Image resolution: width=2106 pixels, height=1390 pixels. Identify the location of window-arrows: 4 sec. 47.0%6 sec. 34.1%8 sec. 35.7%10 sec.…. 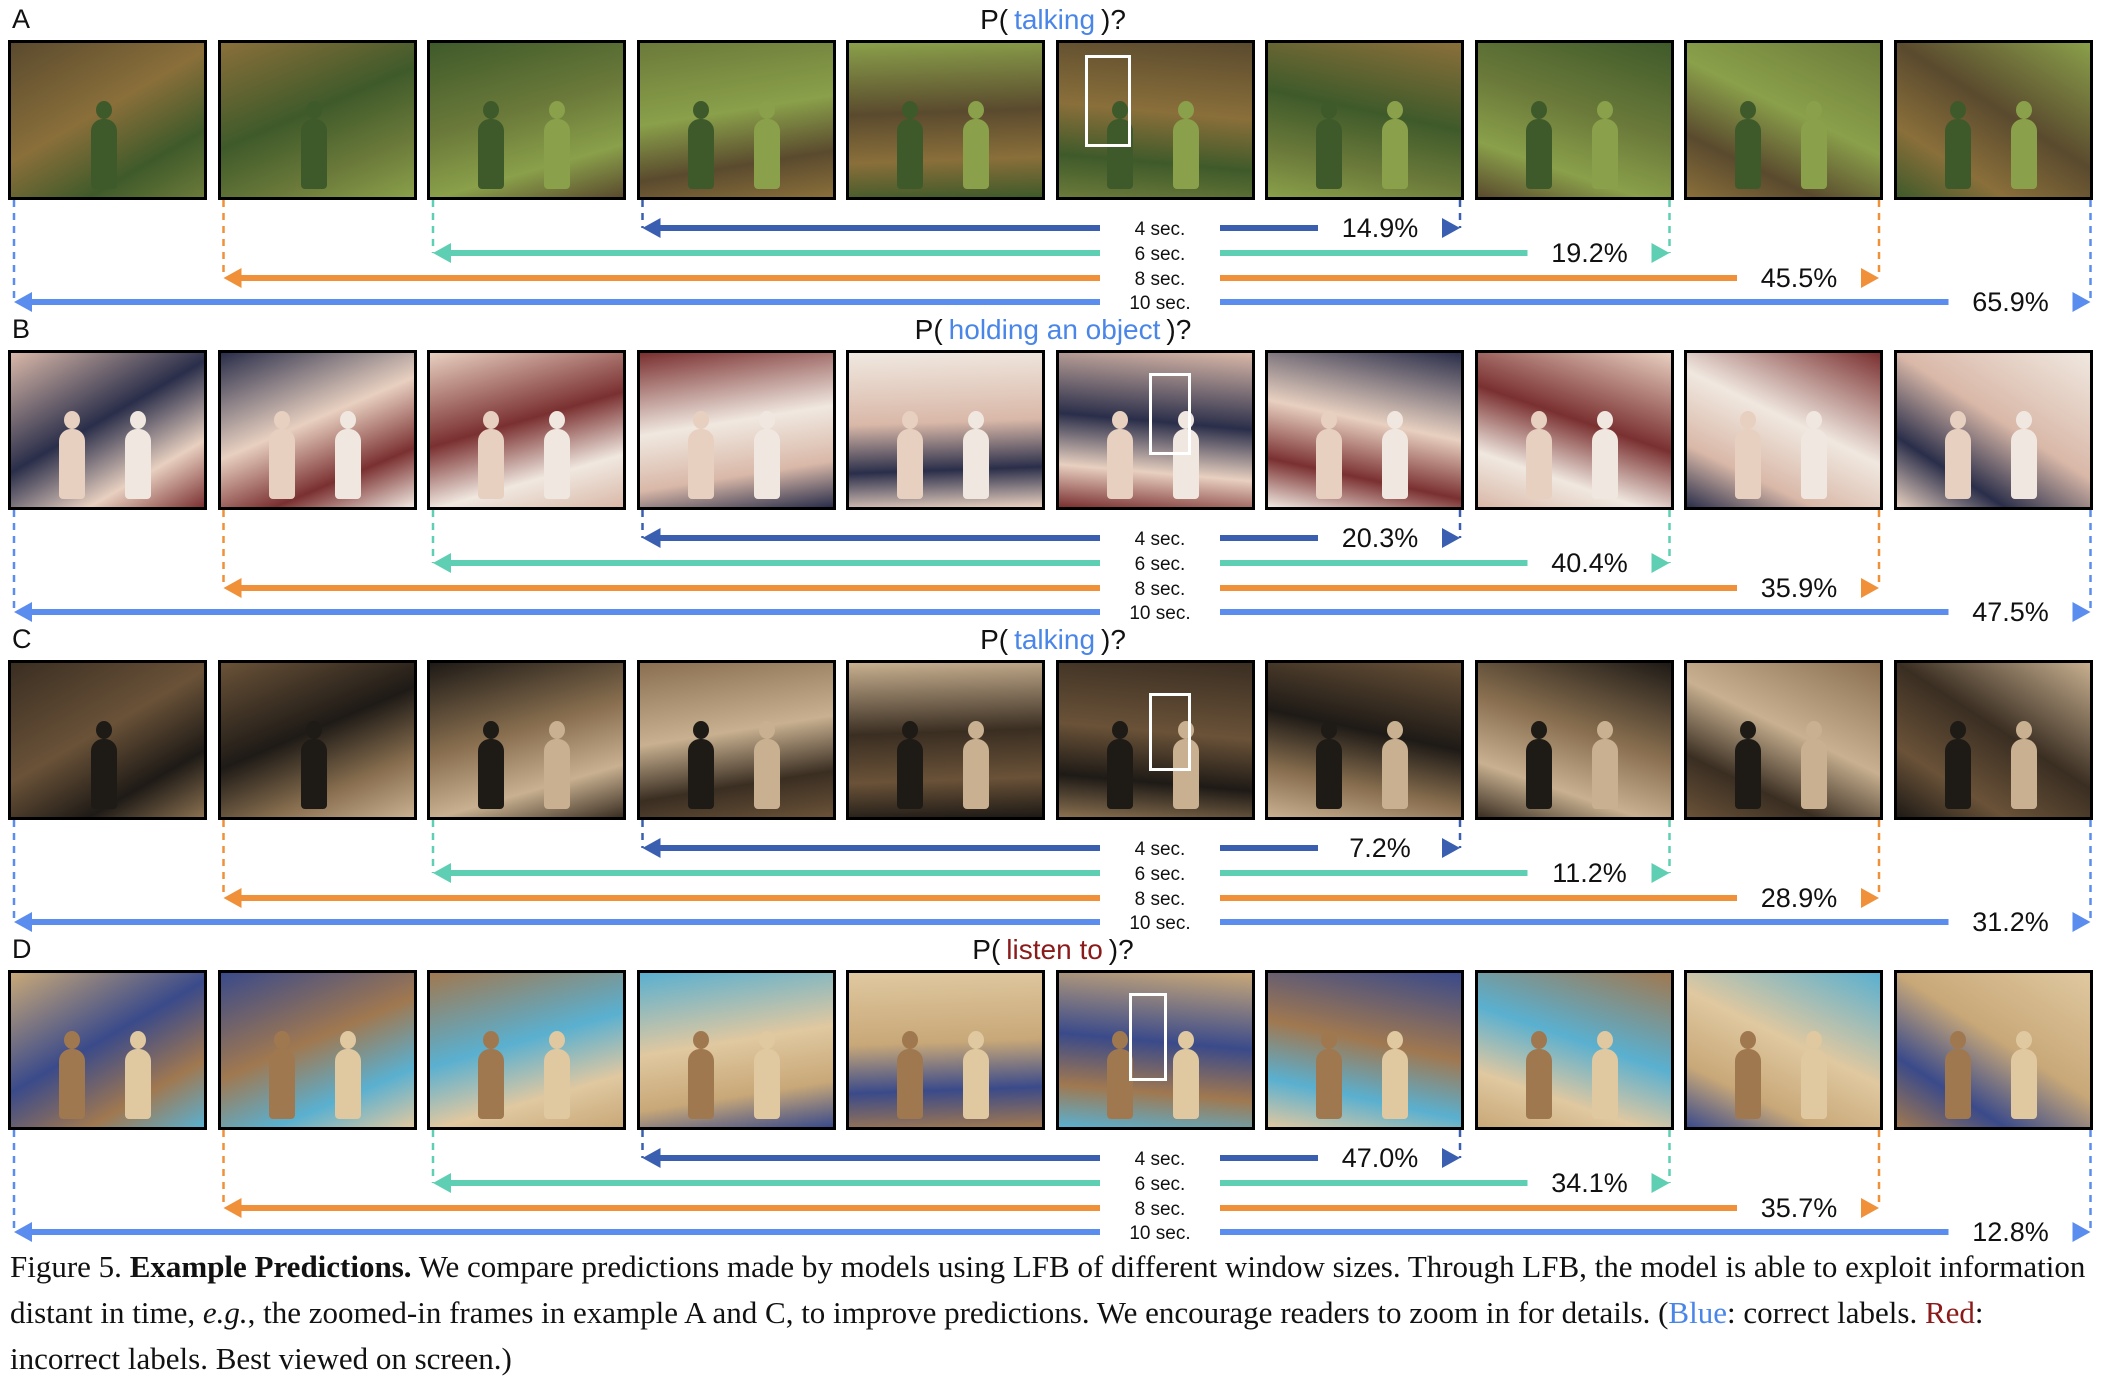
(1052, 1188).